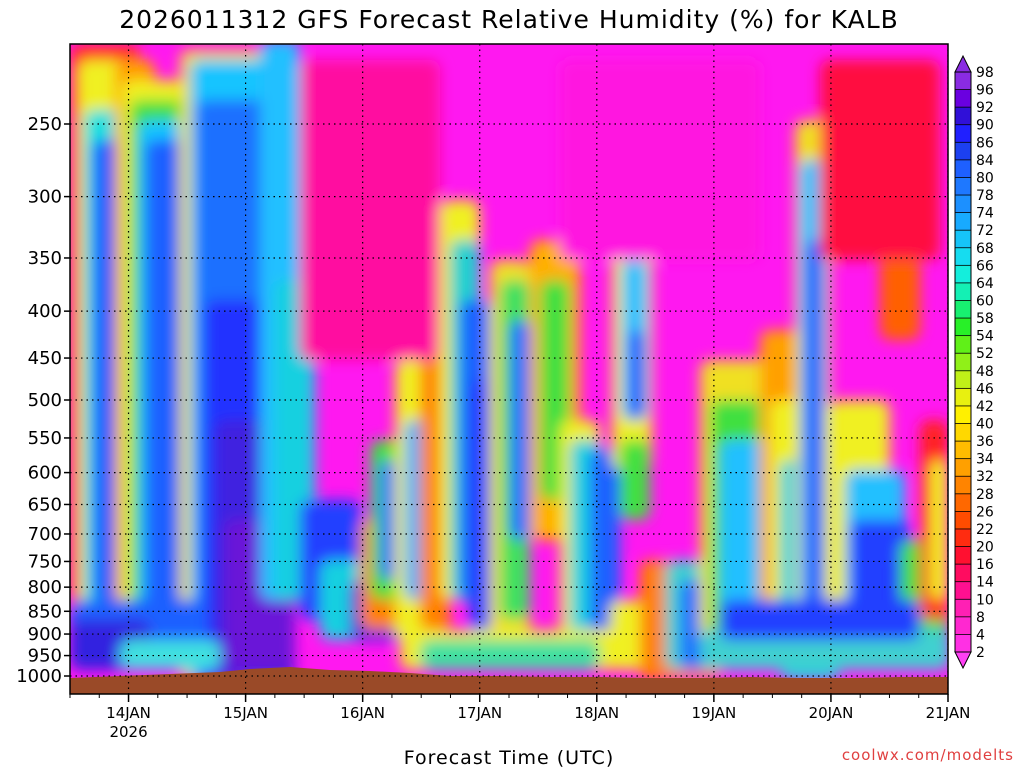 The width and height of the screenshot is (1024, 768). Describe the element at coordinates (985, 477) in the screenshot. I see `colorbar-label-32: 32` at that location.